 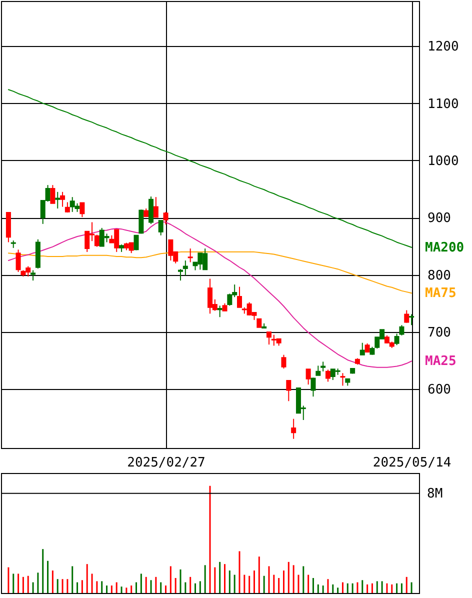 What do you see at coordinates (444, 248) in the screenshot?
I see `series-label: MA200` at bounding box center [444, 248].